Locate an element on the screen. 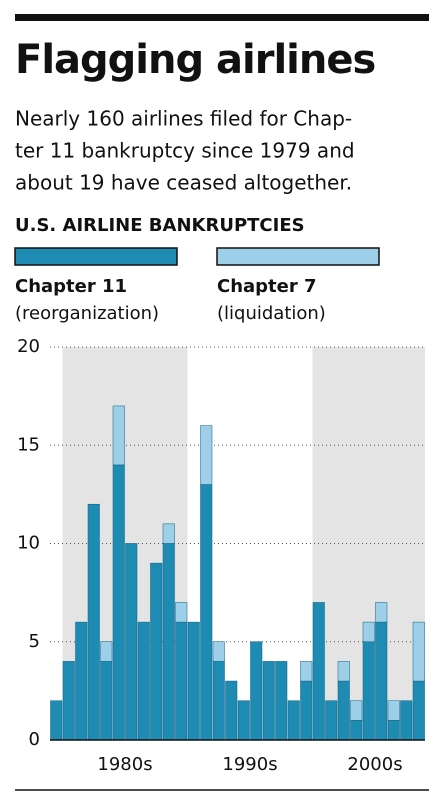 Image resolution: width=445 pixels, height=800 pixels. chart-heading: U.S. AIRLINE BANKRUPTCIES is located at coordinates (160, 225).